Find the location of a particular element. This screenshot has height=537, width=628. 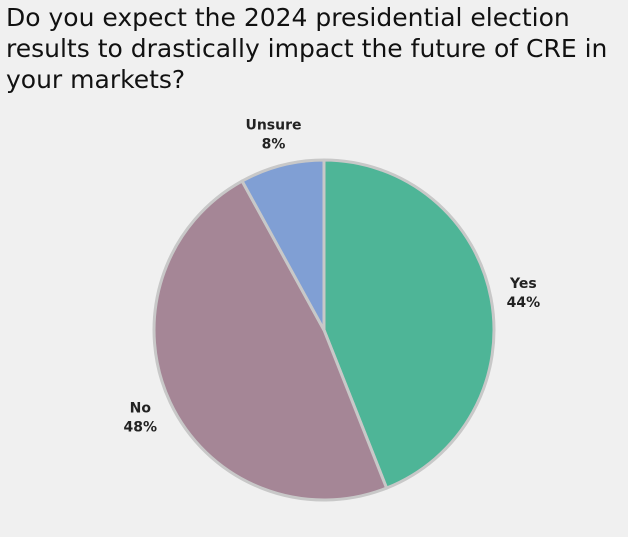

slice-label-unsure: Unsure is located at coordinates (273, 125).